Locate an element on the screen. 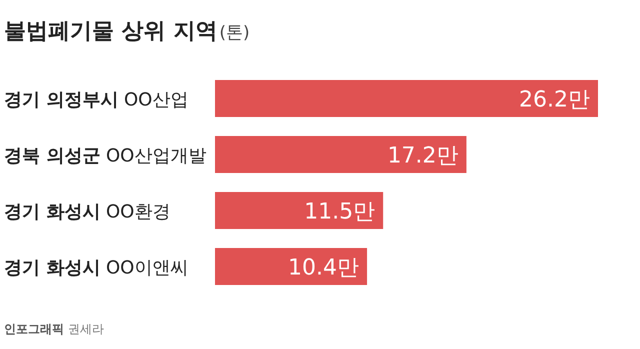 Image resolution: width=640 pixels, height=349 pixels. y-tick-label: 경기 화성시 OO이앤씨 is located at coordinates (96, 268).